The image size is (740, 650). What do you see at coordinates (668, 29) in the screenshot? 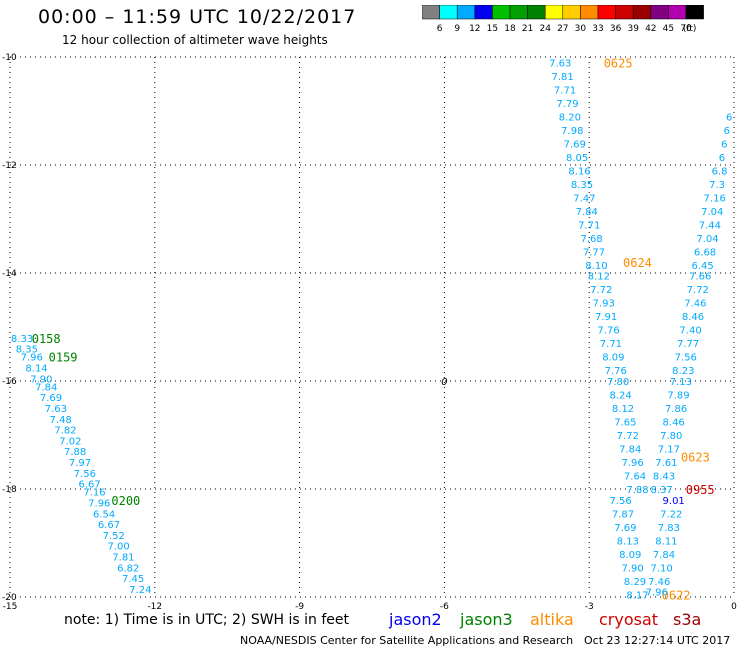
I see `legend-tick-label: 45` at bounding box center [668, 29].